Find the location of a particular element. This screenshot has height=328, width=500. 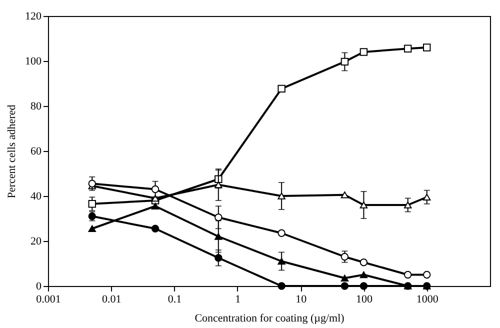

y-axis-title: Percent cells adhered is located at coordinates (12, 151).